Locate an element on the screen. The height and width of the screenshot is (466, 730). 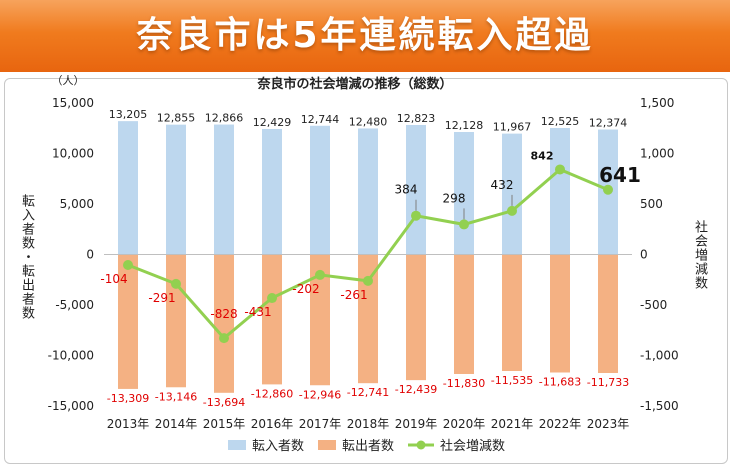
banner-title: 奈良市は5年連続転入超過 is located at coordinates (365, 35).